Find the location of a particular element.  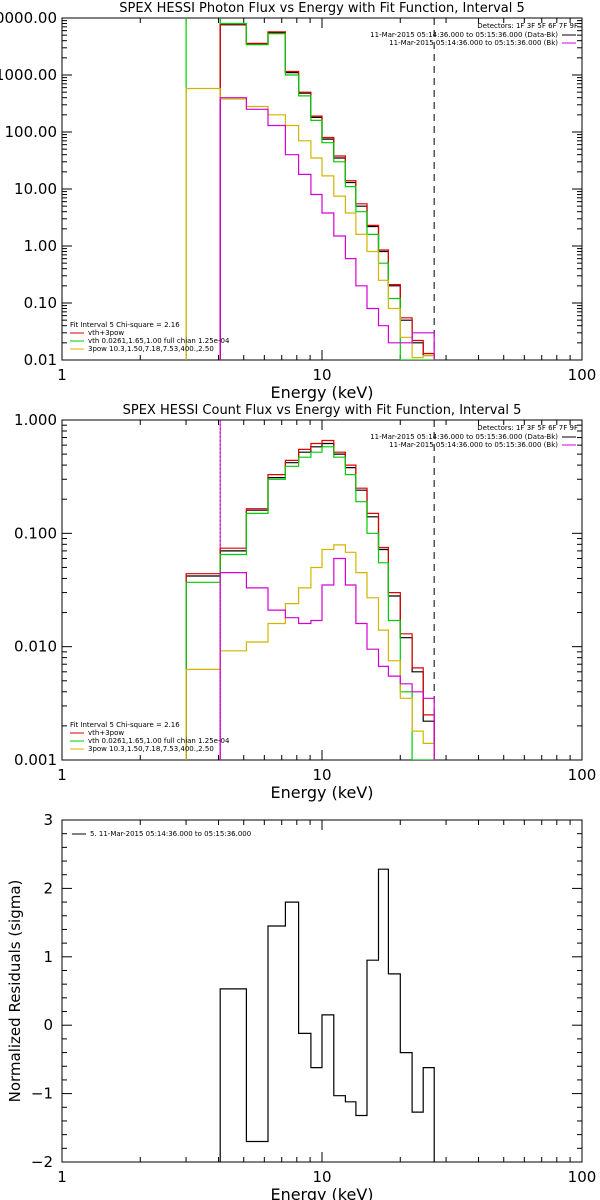

y-tick-label: 1.000 is located at coordinates (35, 420).